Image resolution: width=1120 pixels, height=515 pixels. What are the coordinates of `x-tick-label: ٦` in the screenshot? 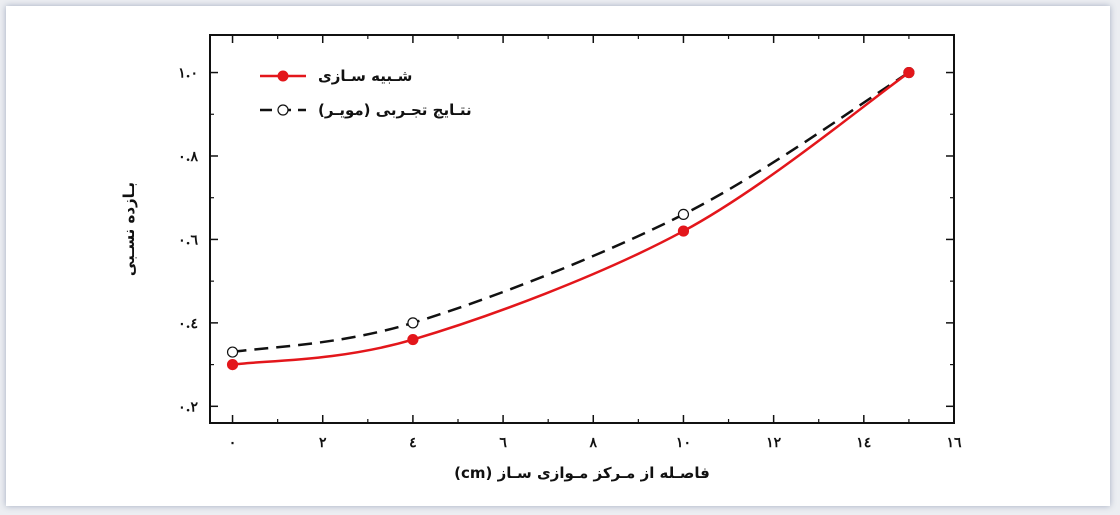 It's located at (503, 443).